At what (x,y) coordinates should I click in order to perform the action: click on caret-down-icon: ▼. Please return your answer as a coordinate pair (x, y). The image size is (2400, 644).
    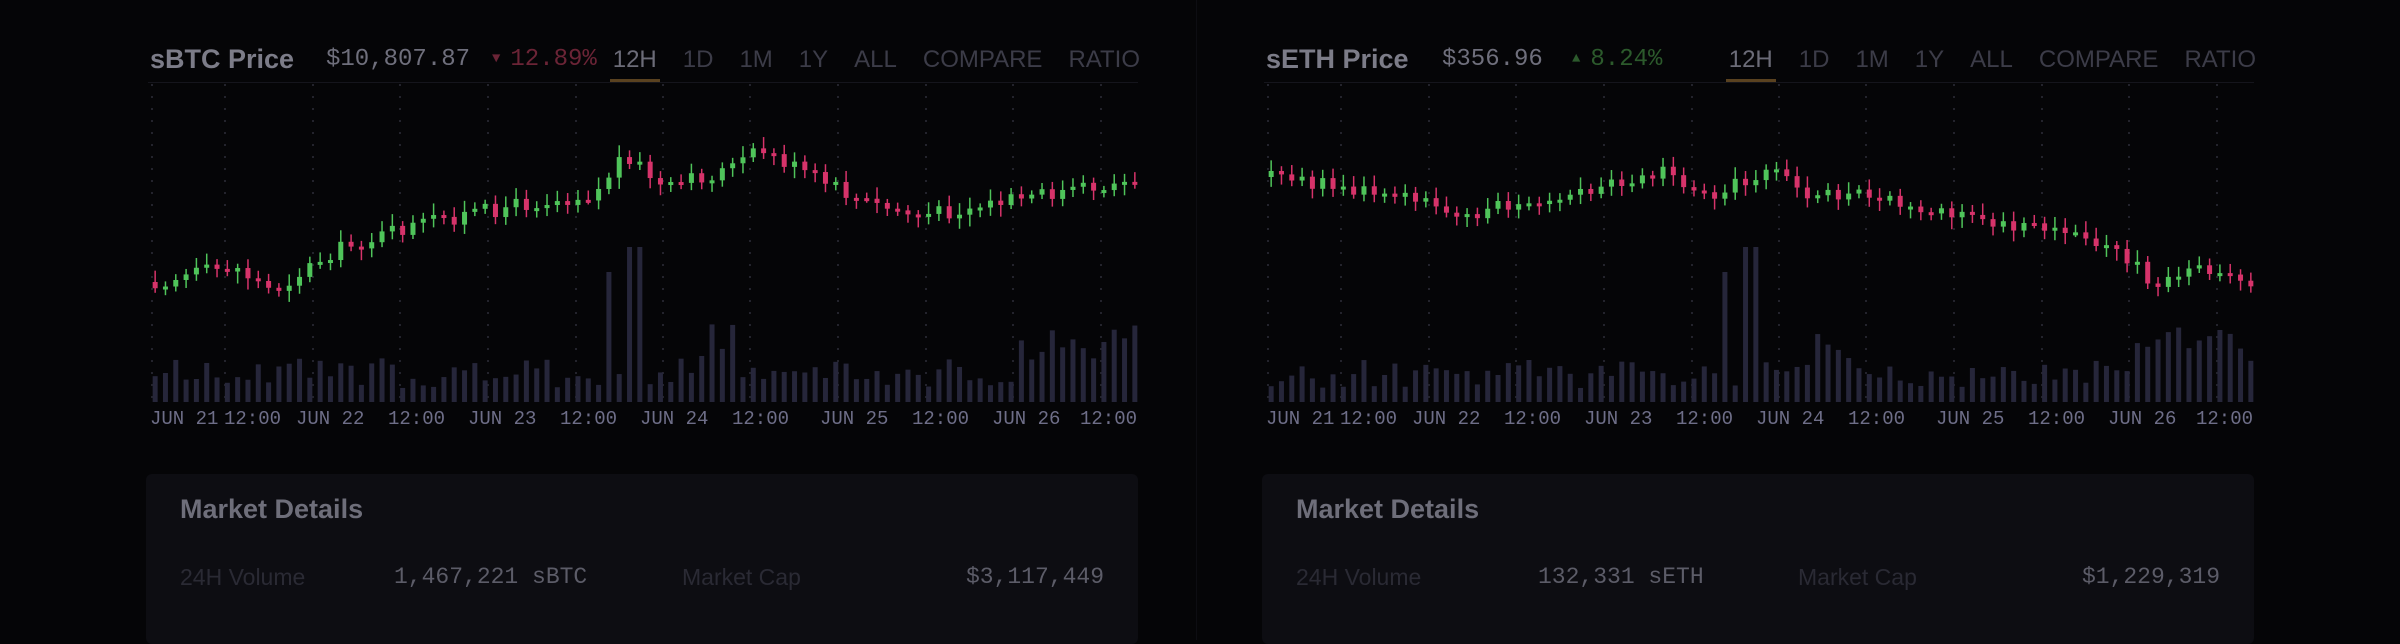
    Looking at the image, I should click on (496, 59).